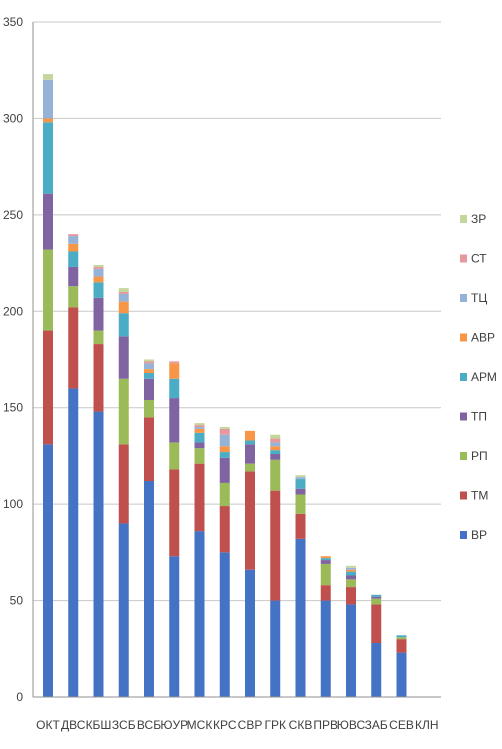  I want to click on bar-ЮВС-ТМ, so click(351, 596).